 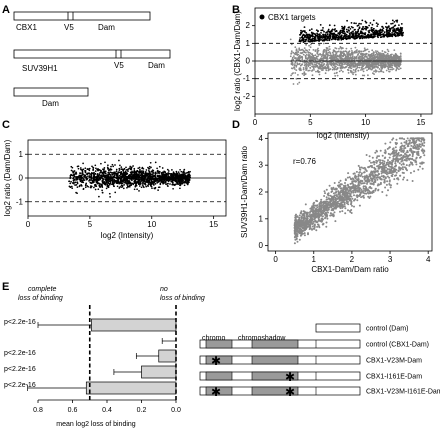 I want to click on panel-b-ylabel: log2 ratio (CBX1-Dam/Dam), so click(x=237, y=61).